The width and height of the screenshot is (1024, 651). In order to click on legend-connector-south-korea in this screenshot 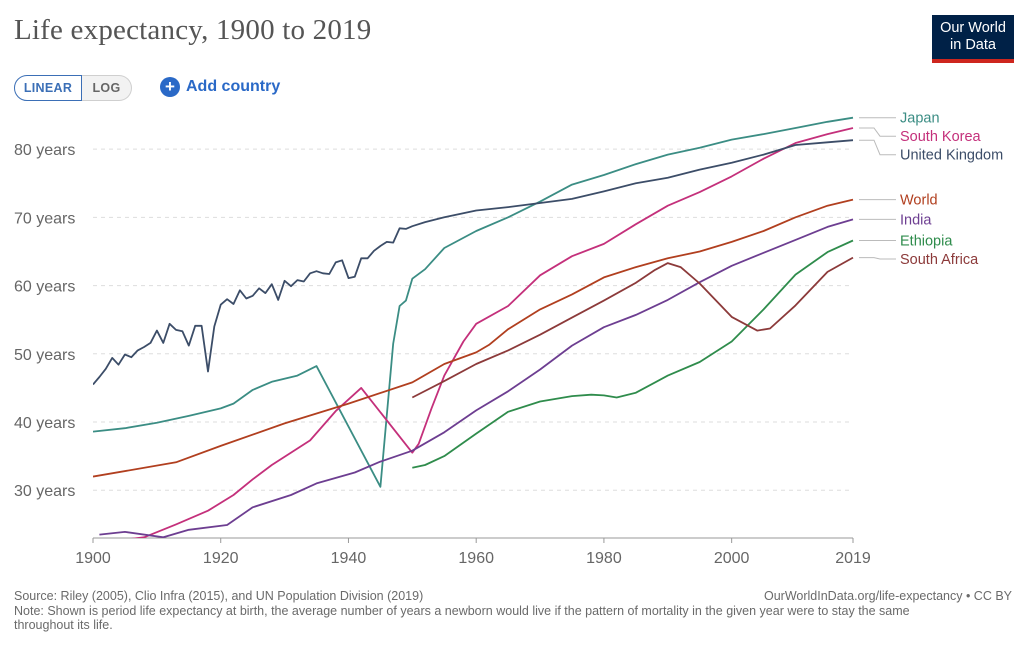, I will do `click(877, 132)`.